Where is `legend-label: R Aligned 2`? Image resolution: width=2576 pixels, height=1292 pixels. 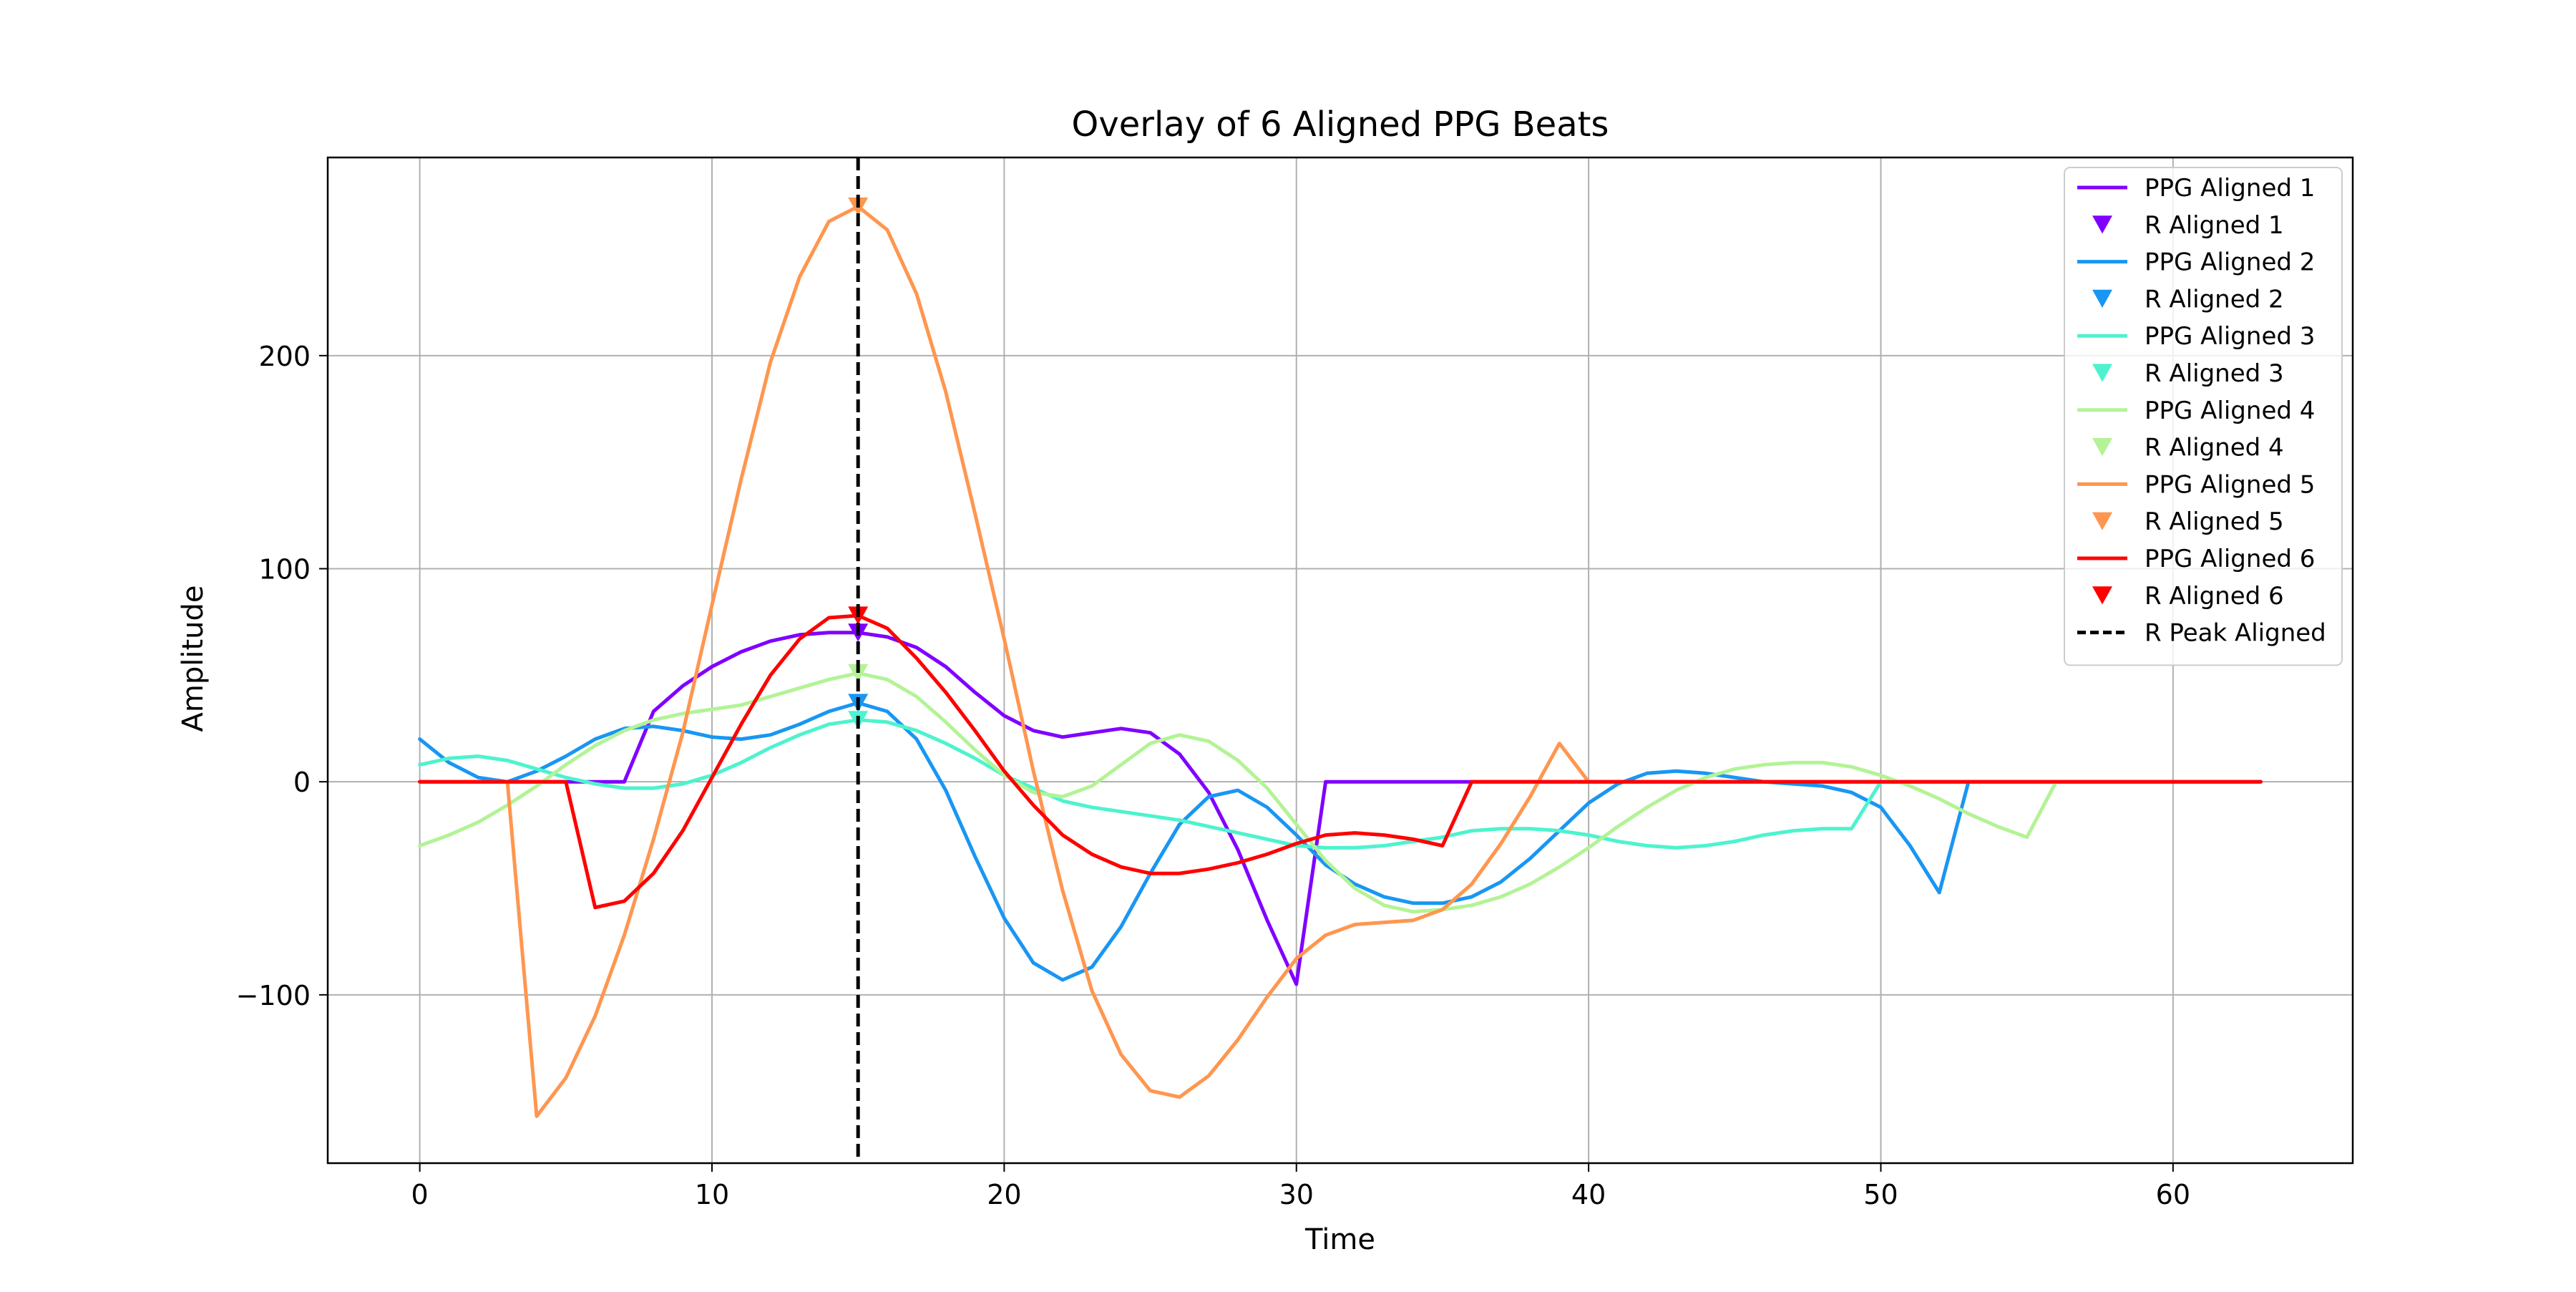 legend-label: R Aligned 2 is located at coordinates (2214, 299).